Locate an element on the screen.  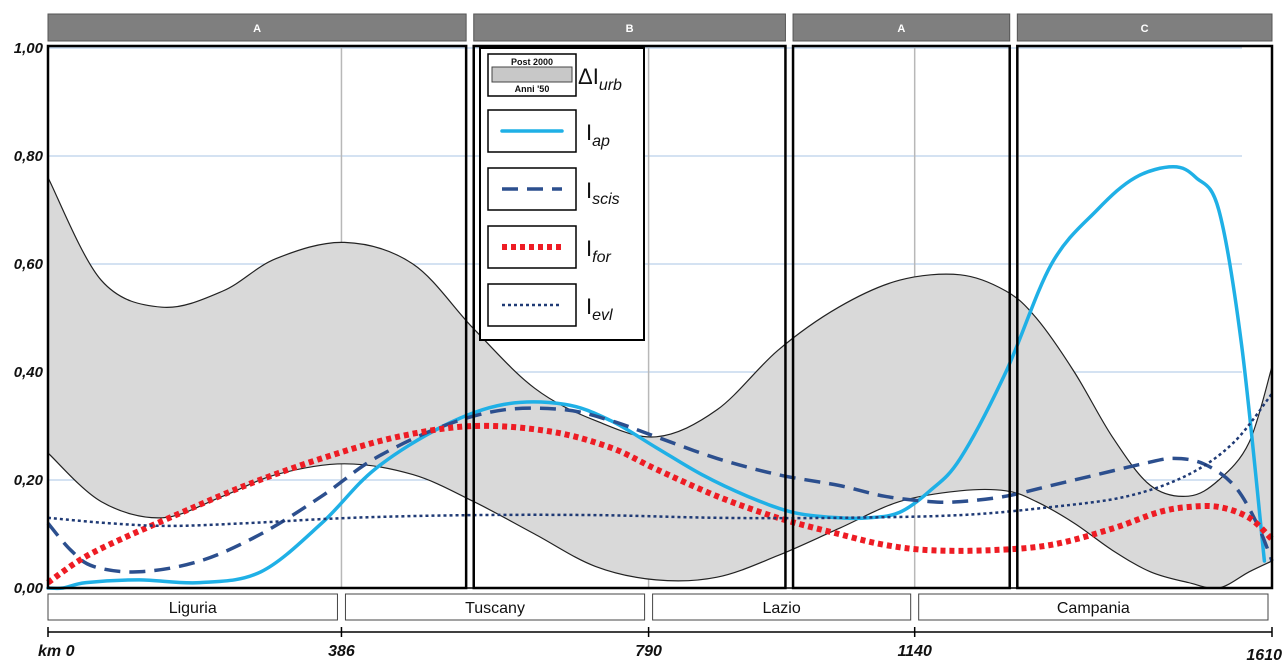
y-tick-label: 0,00 is located at coordinates (29, 588).